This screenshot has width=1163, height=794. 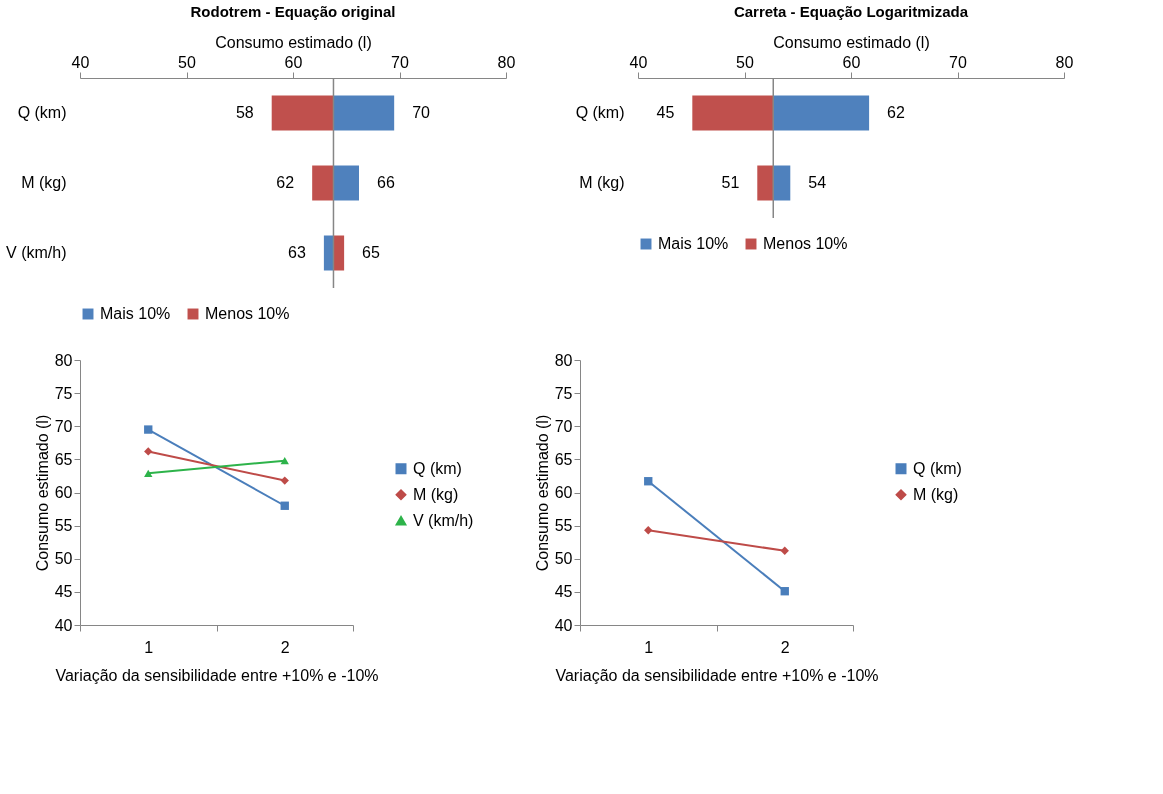 I want to click on data-label: 54, so click(x=817, y=182).